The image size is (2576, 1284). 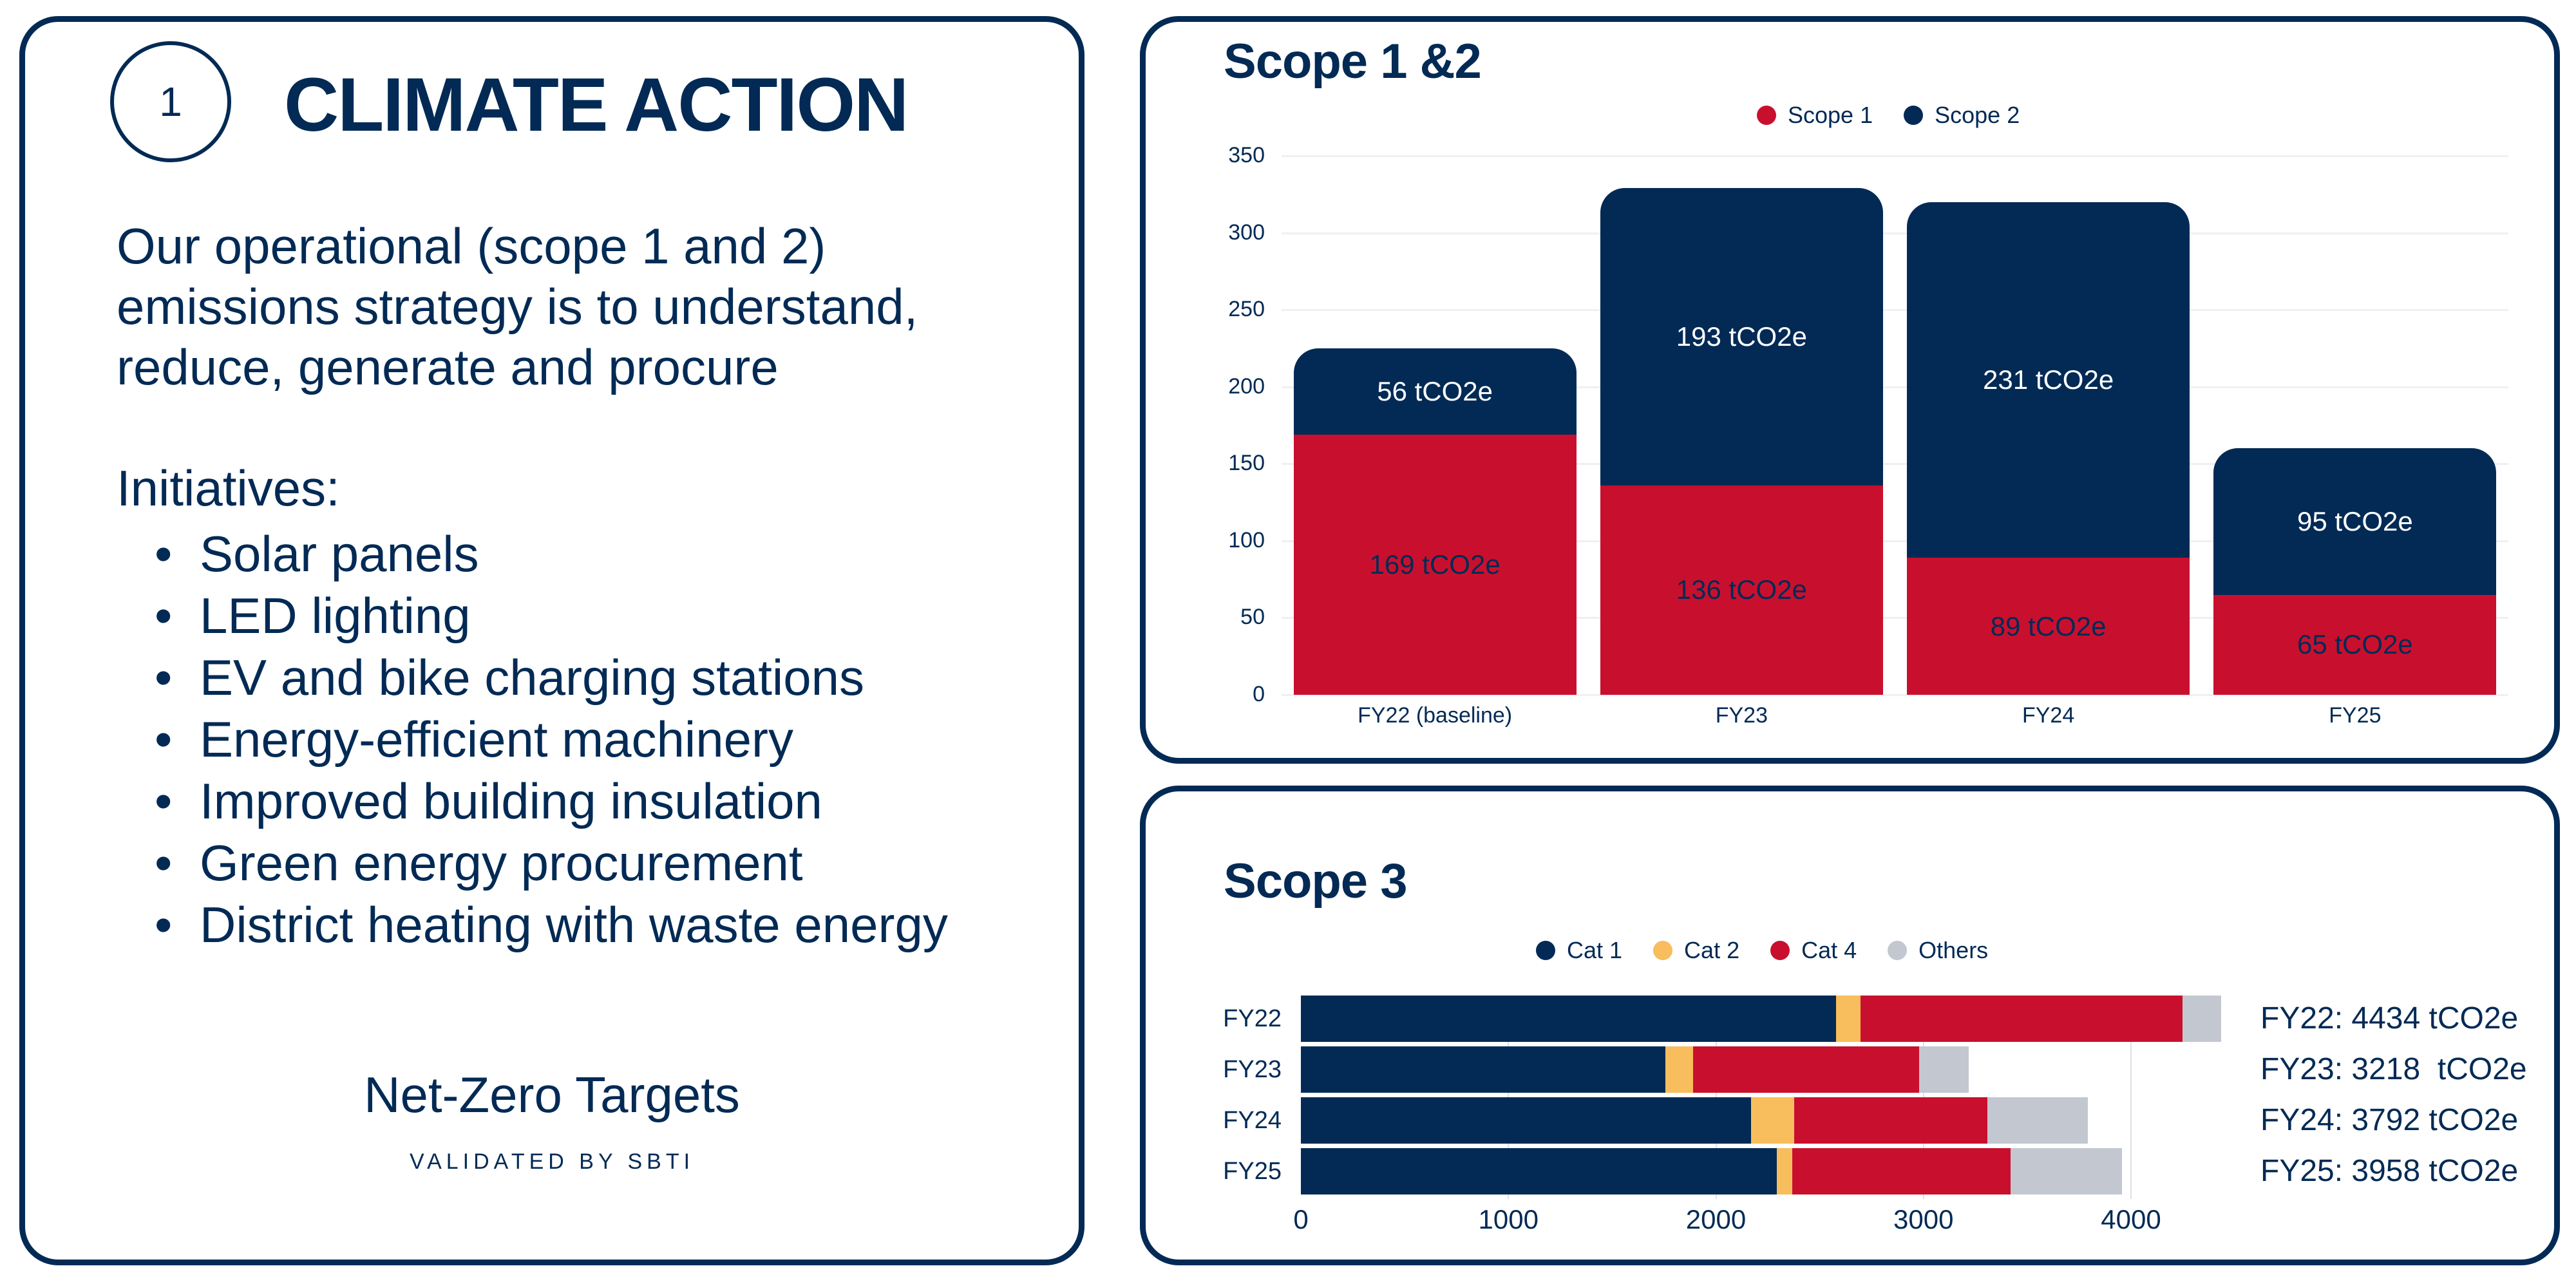 What do you see at coordinates (2131, 1219) in the screenshot?
I see `x-tick-label: 4000` at bounding box center [2131, 1219].